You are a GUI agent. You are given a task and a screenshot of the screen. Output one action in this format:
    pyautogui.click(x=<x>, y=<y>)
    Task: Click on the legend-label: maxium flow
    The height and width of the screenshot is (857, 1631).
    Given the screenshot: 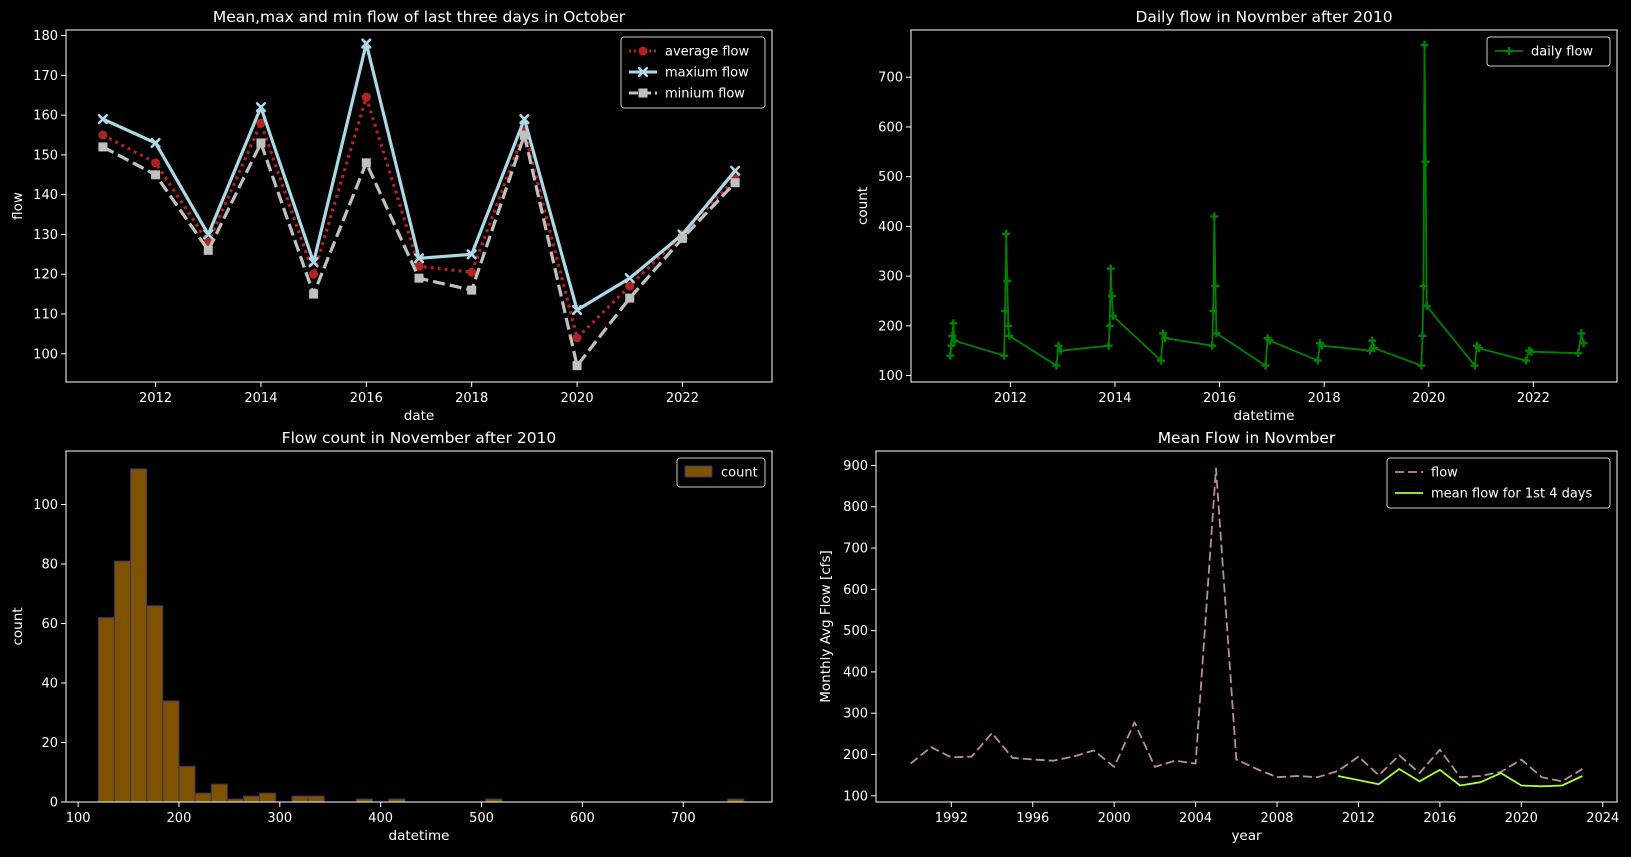 What is the action you would take?
    pyautogui.click(x=707, y=73)
    